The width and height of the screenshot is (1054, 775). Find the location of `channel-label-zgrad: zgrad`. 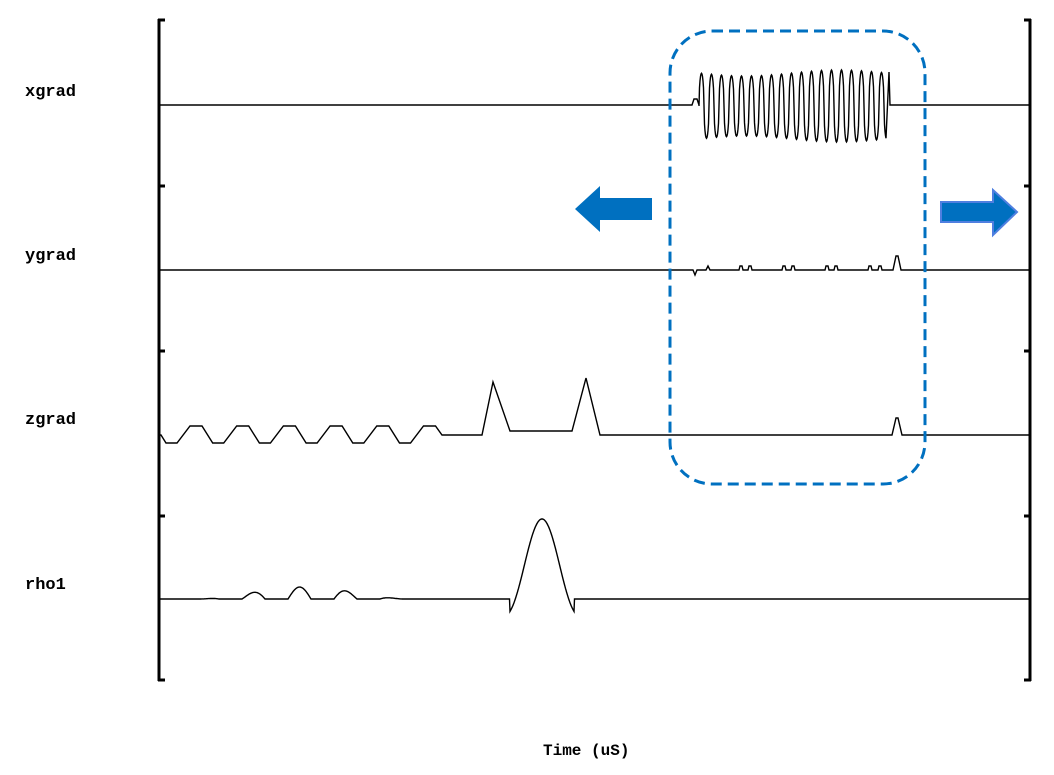

channel-label-zgrad: zgrad is located at coordinates (51, 420).